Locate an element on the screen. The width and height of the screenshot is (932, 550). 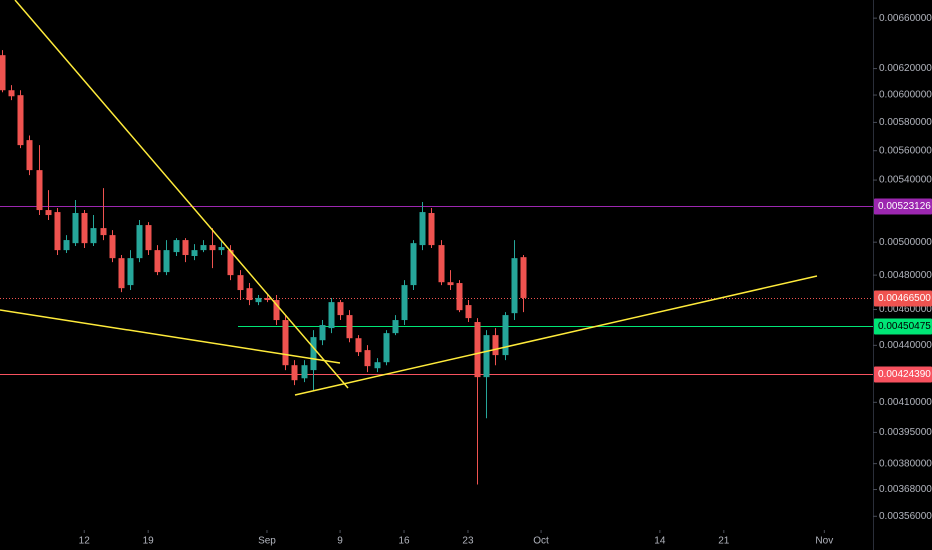
price-level-label: 0.00450475 is located at coordinates (904, 326).